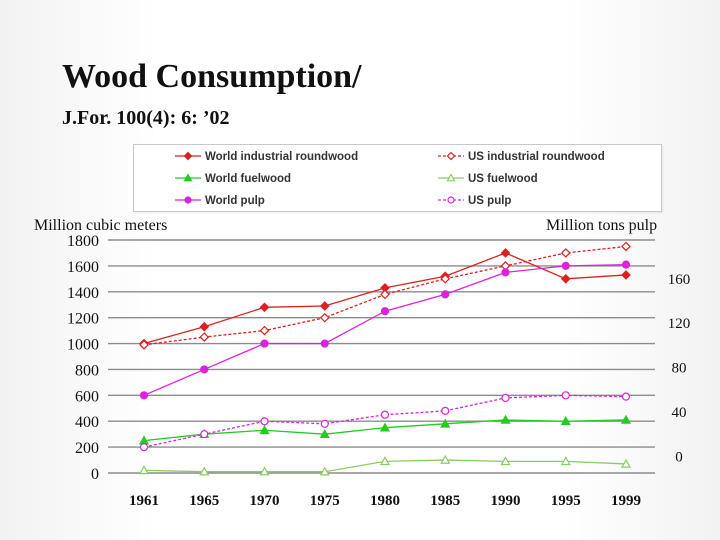 The image size is (720, 540). What do you see at coordinates (101, 225) in the screenshot?
I see `left-axis-unit-label: Million cubic meters` at bounding box center [101, 225].